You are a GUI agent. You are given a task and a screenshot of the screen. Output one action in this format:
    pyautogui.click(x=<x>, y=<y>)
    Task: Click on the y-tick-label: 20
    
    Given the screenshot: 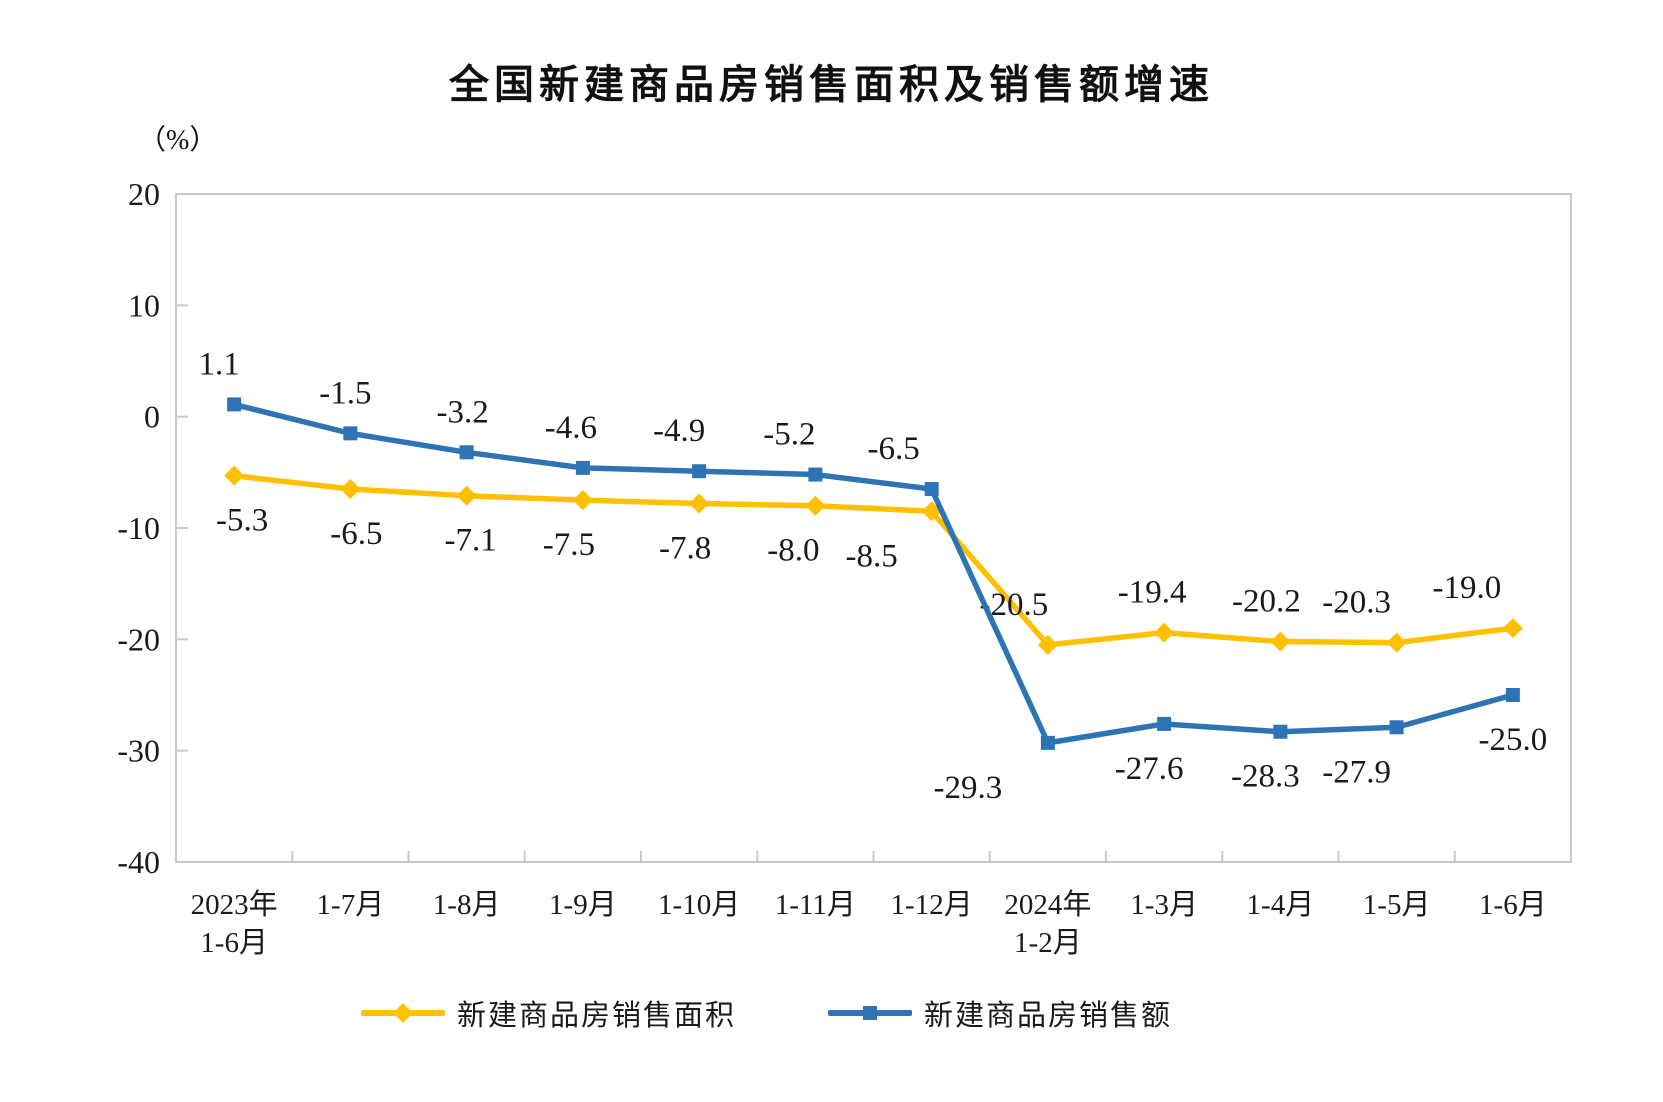 What is the action you would take?
    pyautogui.click(x=144, y=194)
    